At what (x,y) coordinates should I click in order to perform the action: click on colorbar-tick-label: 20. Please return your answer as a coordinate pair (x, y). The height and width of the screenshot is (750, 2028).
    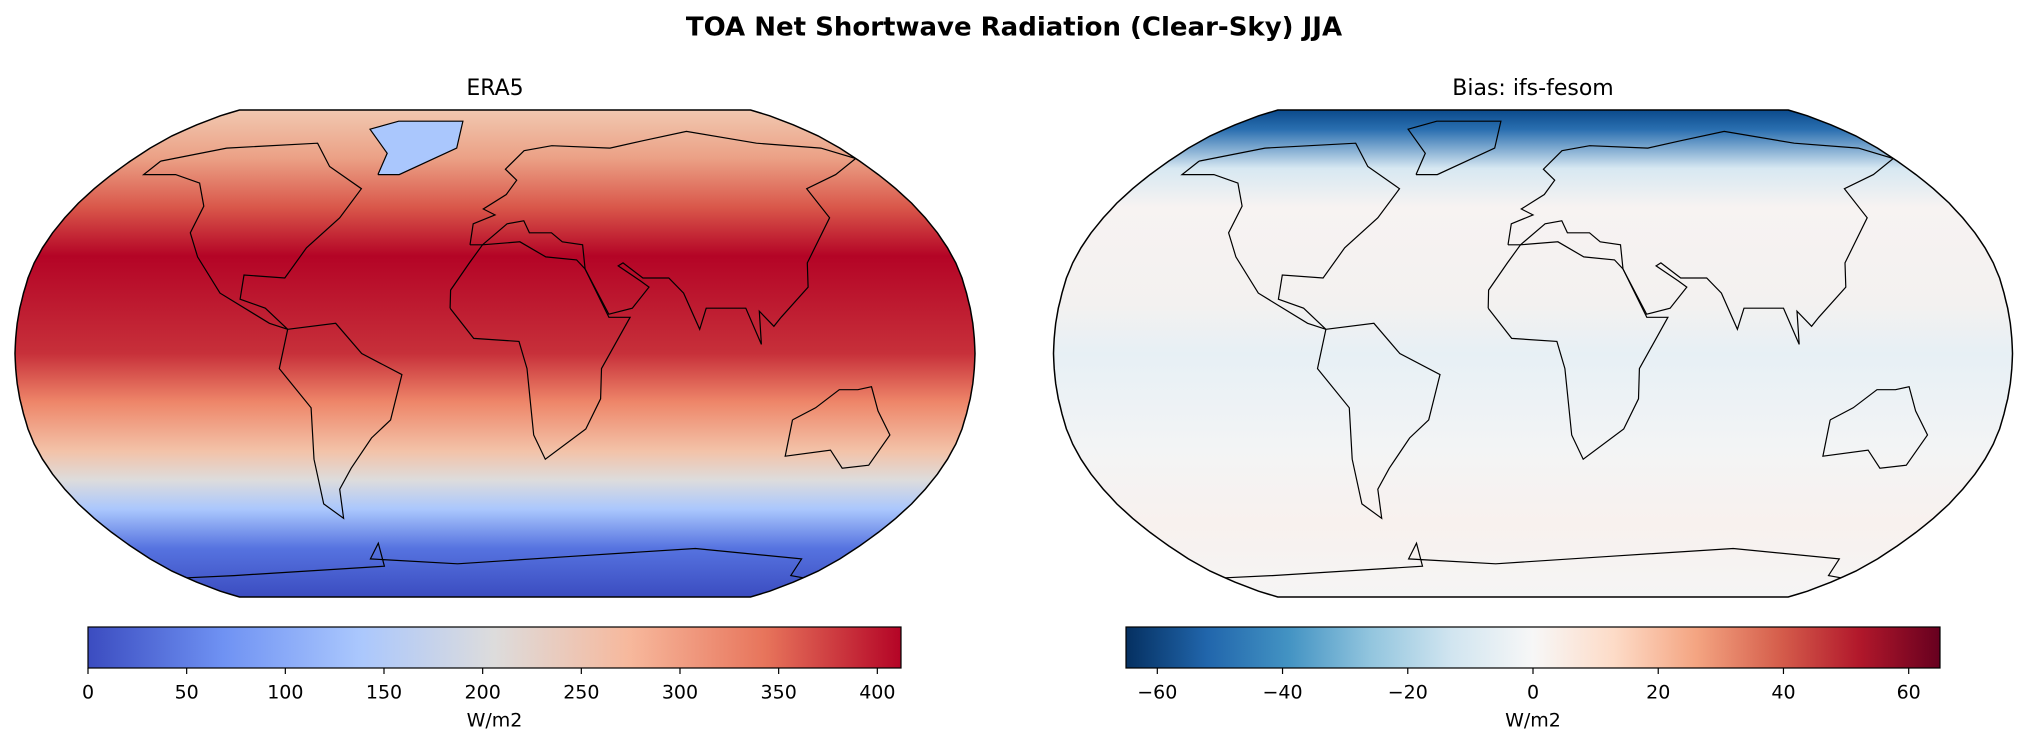
    Looking at the image, I should click on (1658, 693).